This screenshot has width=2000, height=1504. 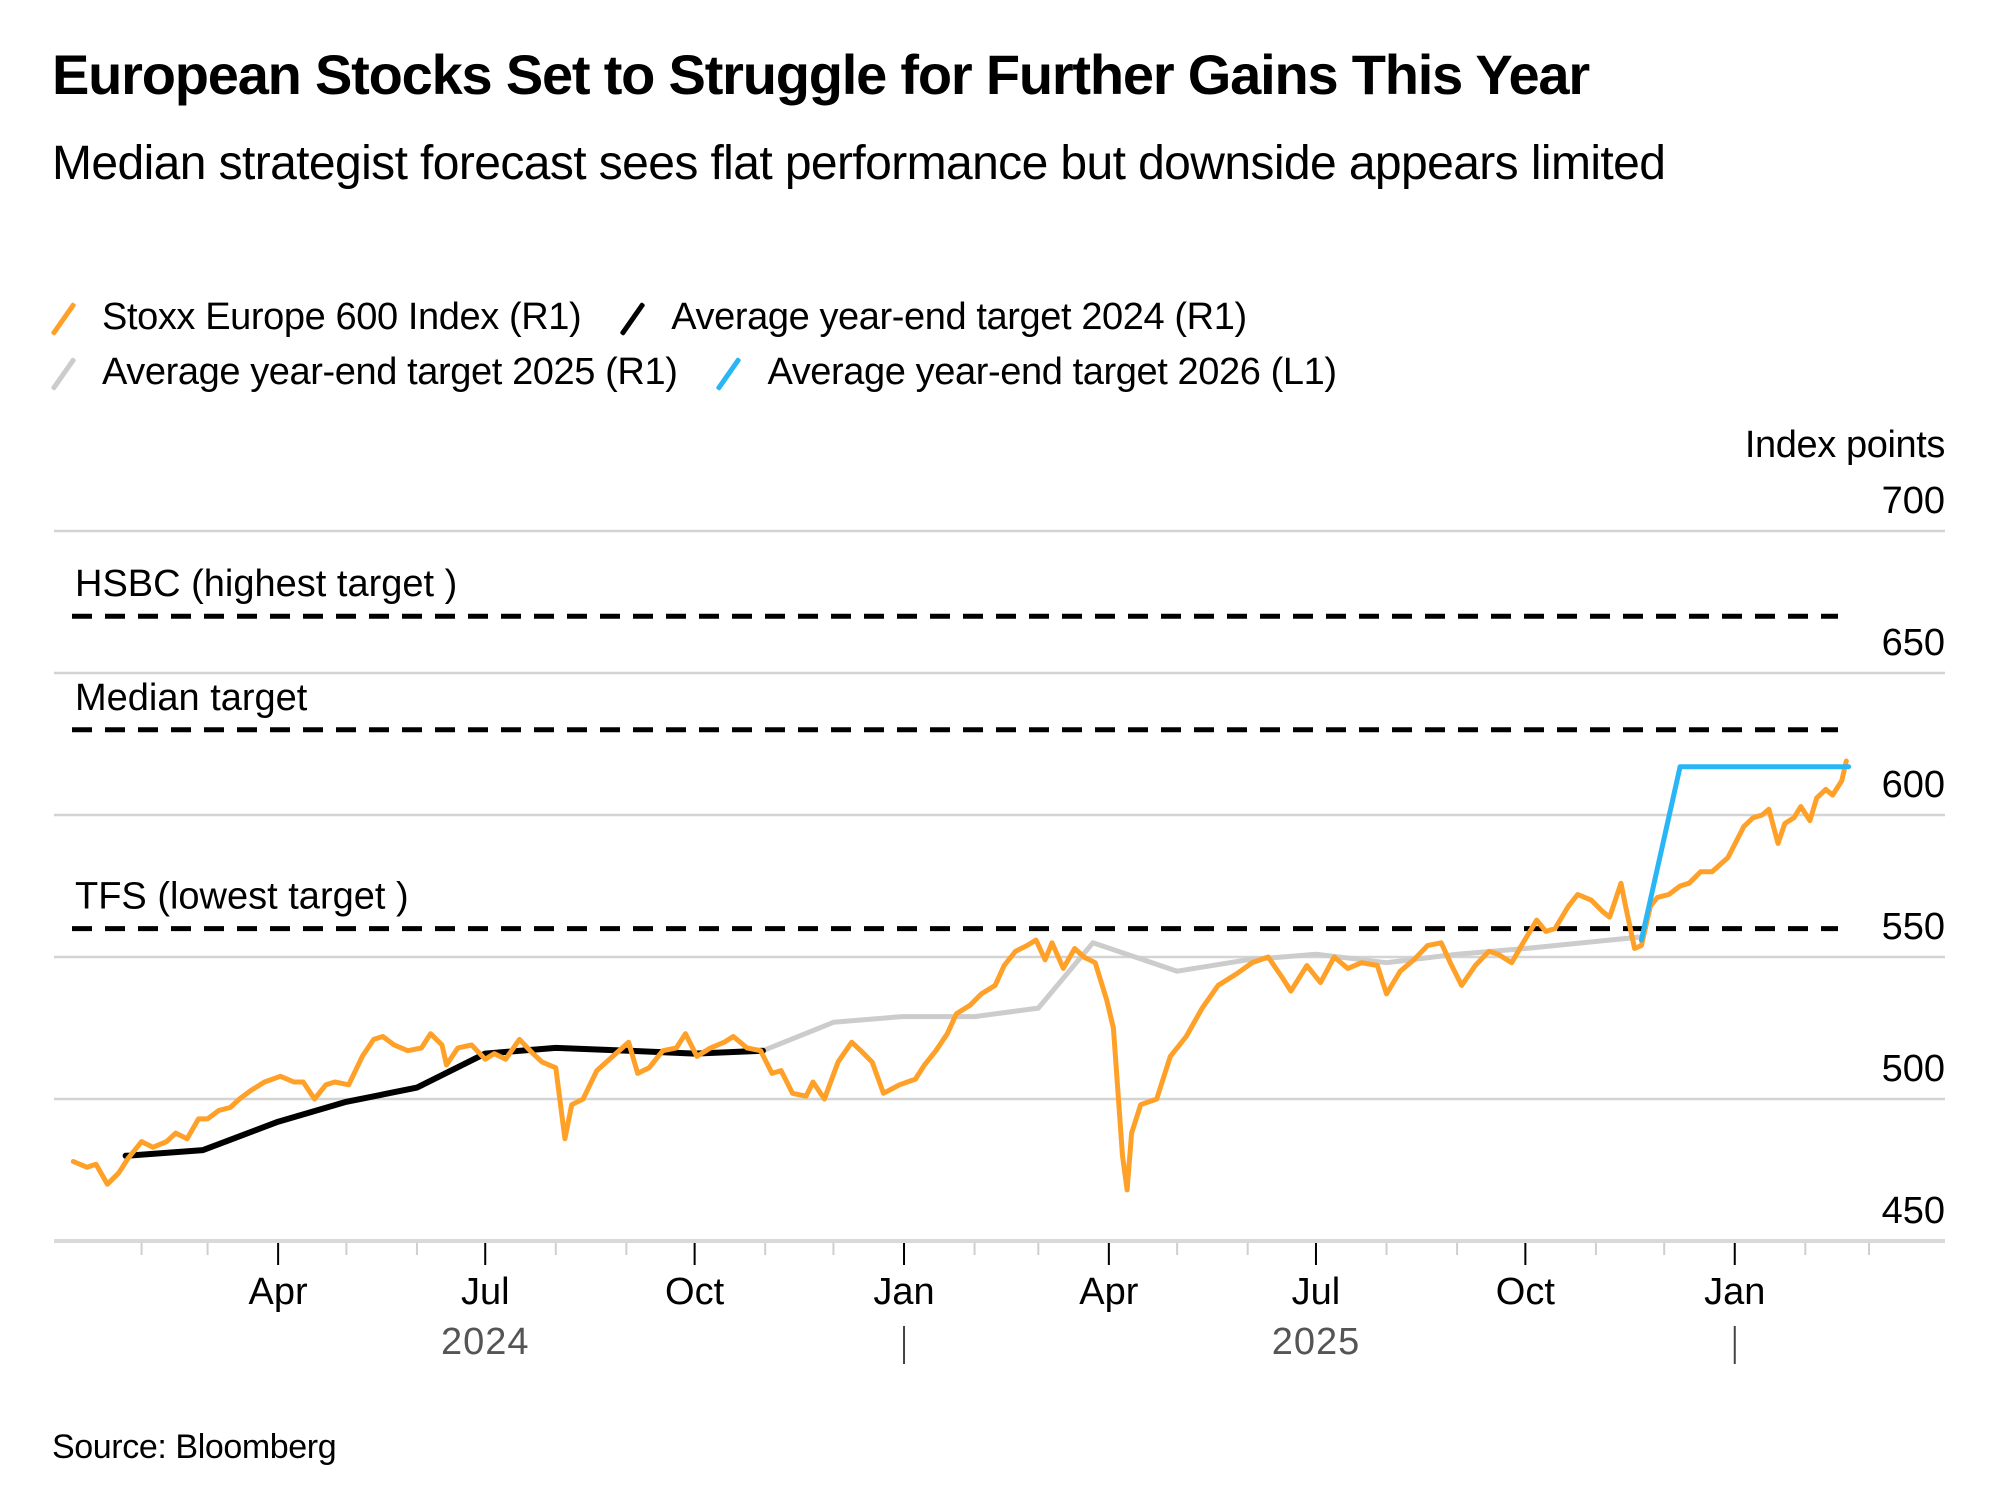 What do you see at coordinates (194, 1447) in the screenshot?
I see `source-note: Source: Bloomberg` at bounding box center [194, 1447].